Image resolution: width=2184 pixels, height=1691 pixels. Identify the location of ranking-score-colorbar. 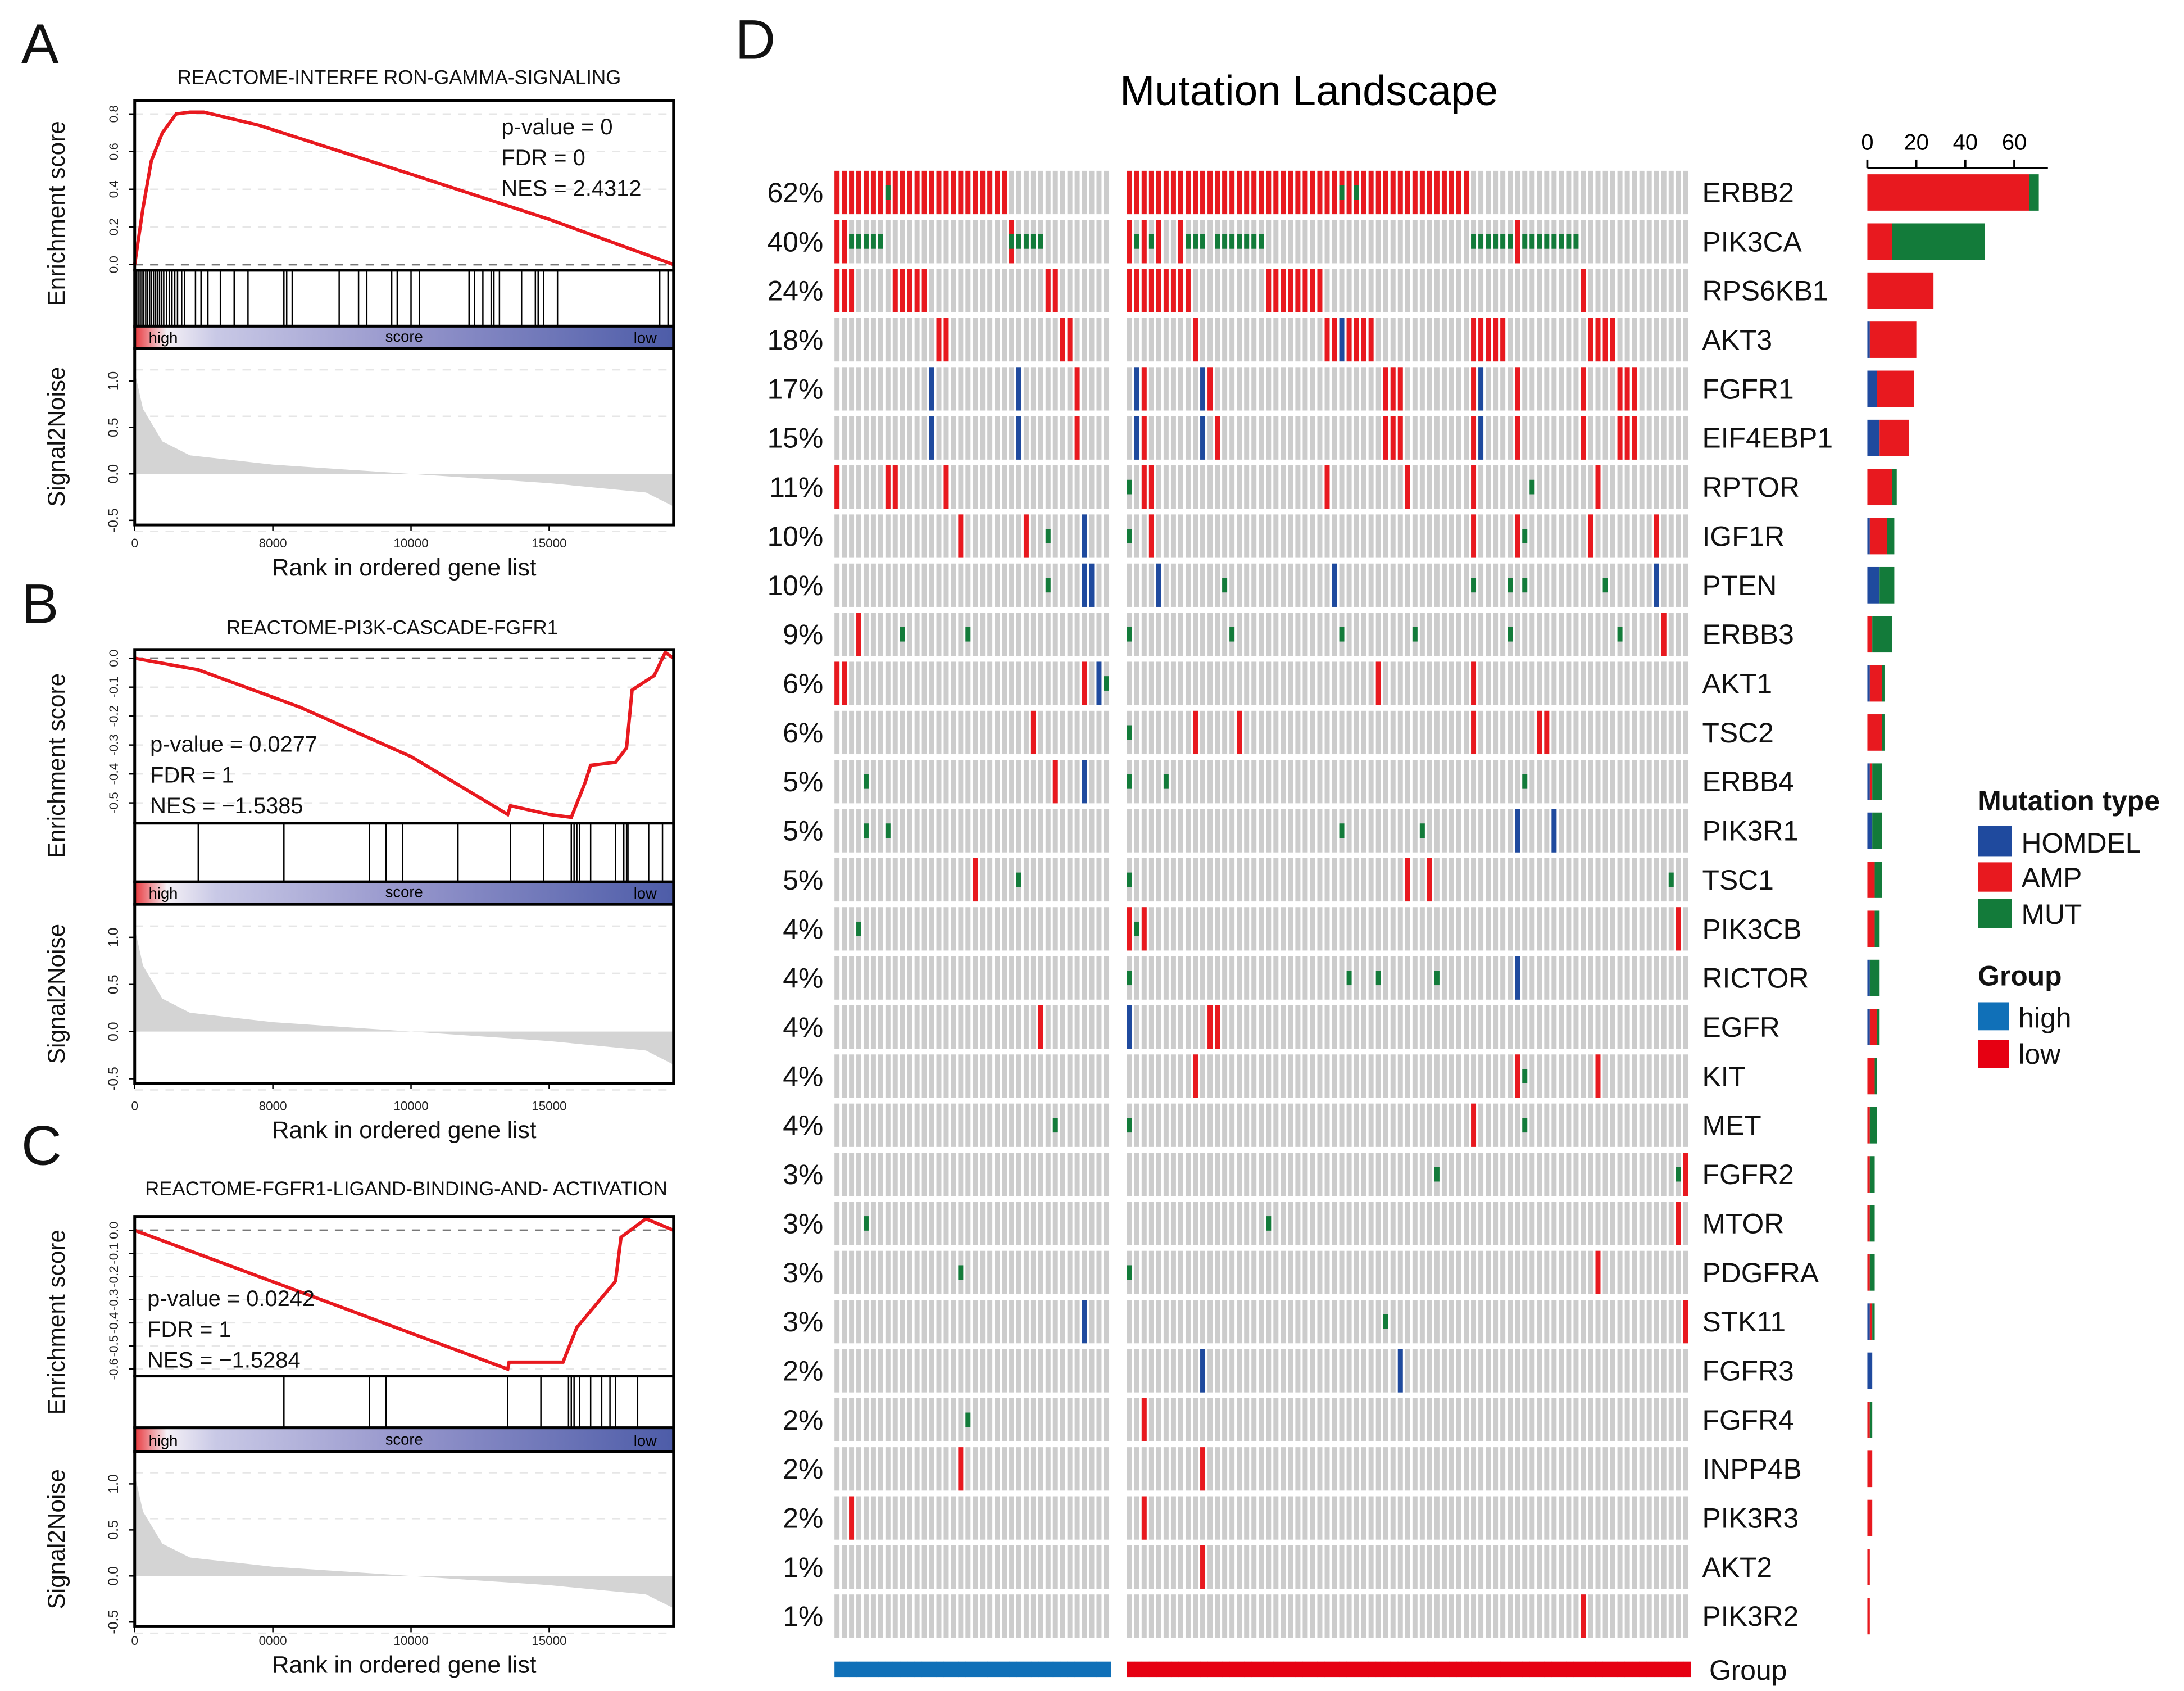
(404, 337).